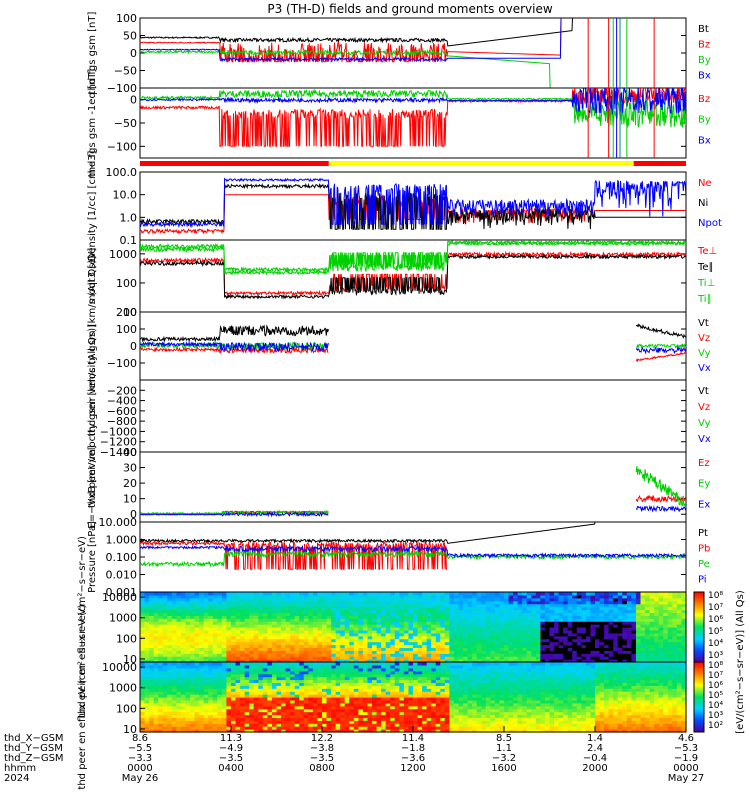 Image resolution: width=750 pixels, height=800 pixels. Describe the element at coordinates (130, 36) in the screenshot. I see `y-tick-label: 50` at that location.